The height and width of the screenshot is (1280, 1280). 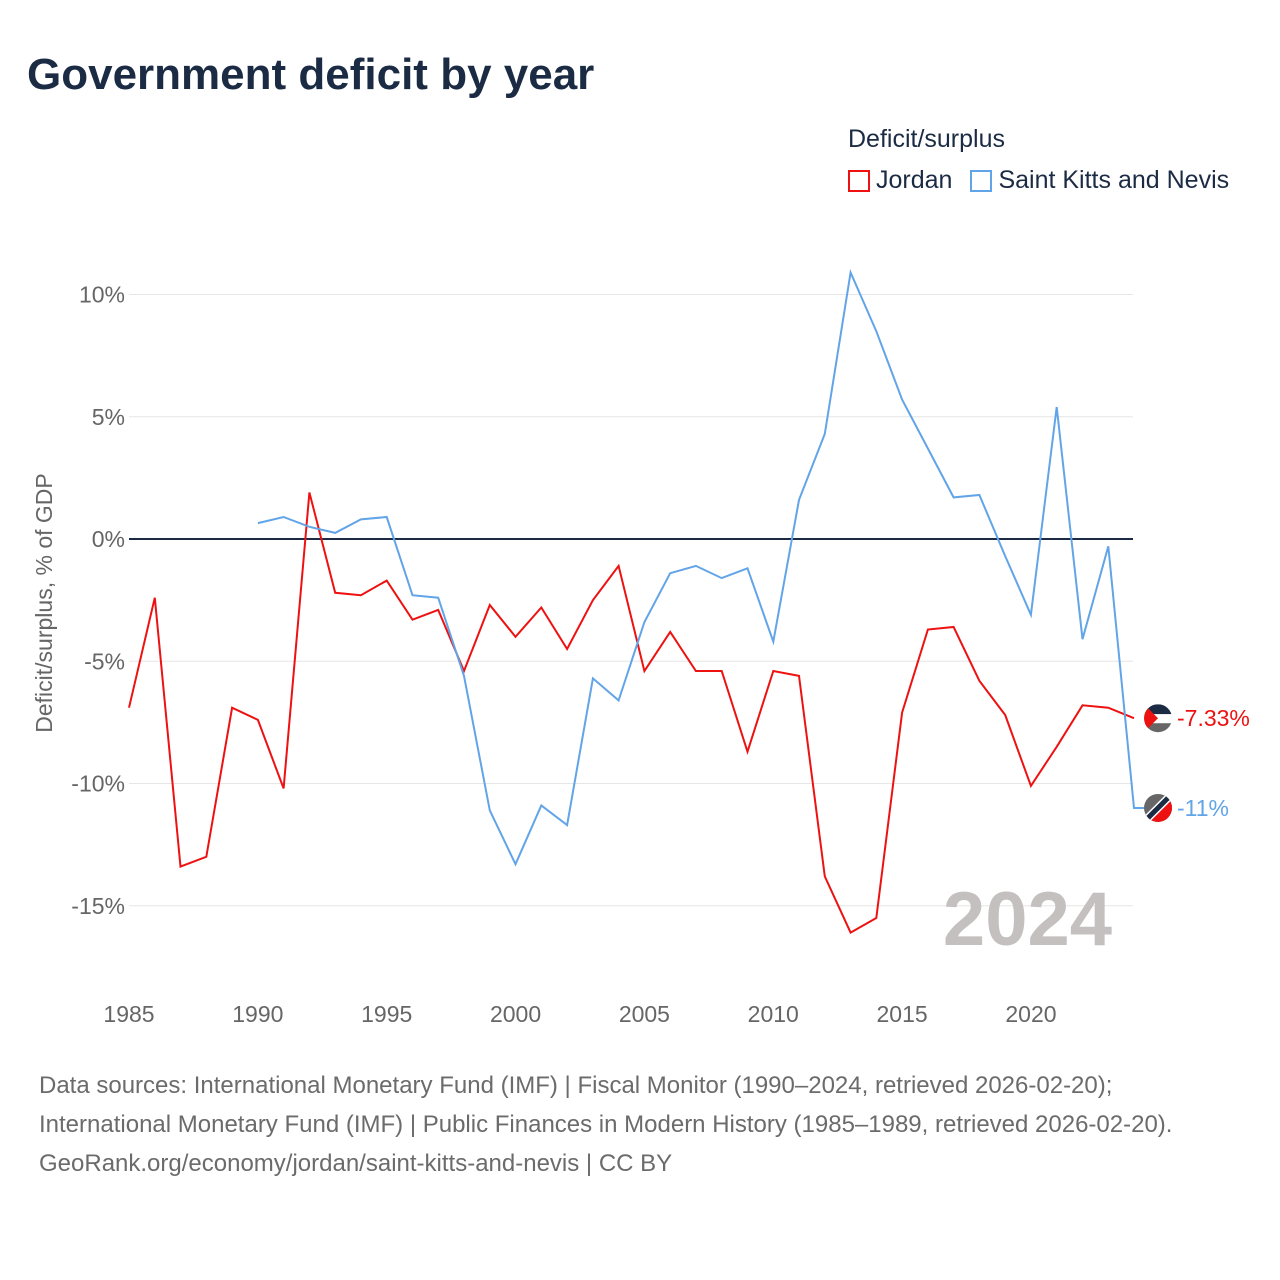 I want to click on legend-swatch-jordan, so click(x=859, y=180).